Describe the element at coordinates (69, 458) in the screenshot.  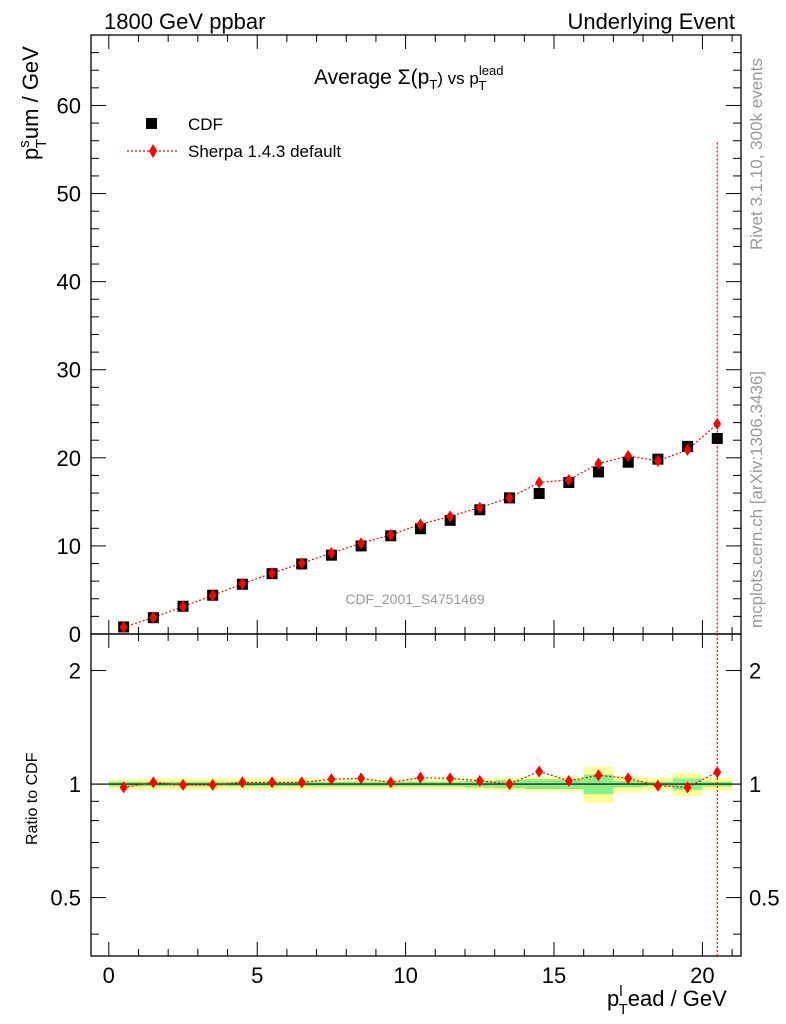
I see `main-y-tick-label: 20` at that location.